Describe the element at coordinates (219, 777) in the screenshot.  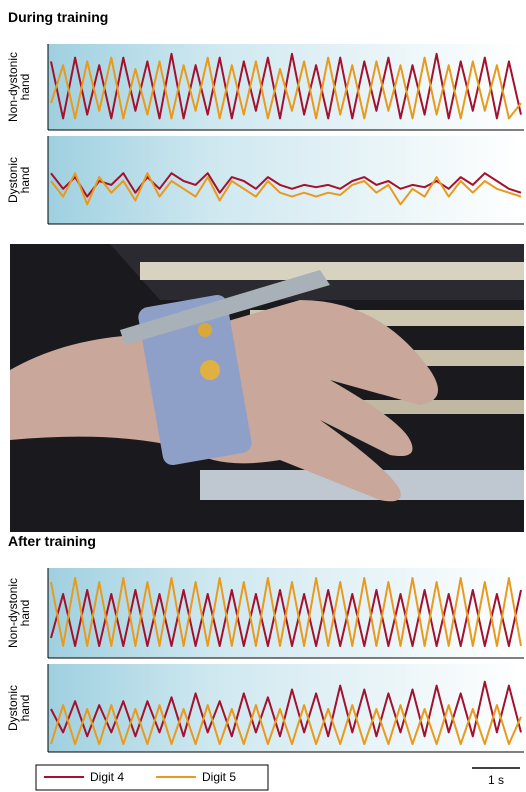
I see `legend-label: Digit 5` at that location.